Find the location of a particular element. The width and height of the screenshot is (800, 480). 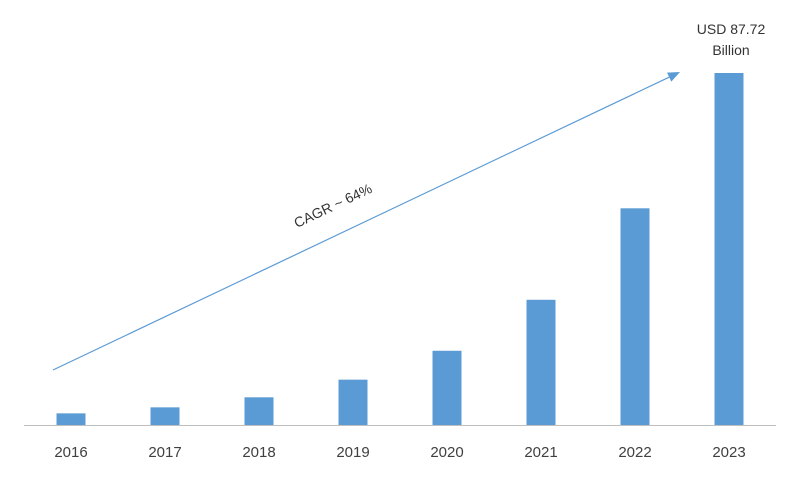

x-tick-label: 2023 is located at coordinates (728, 452).